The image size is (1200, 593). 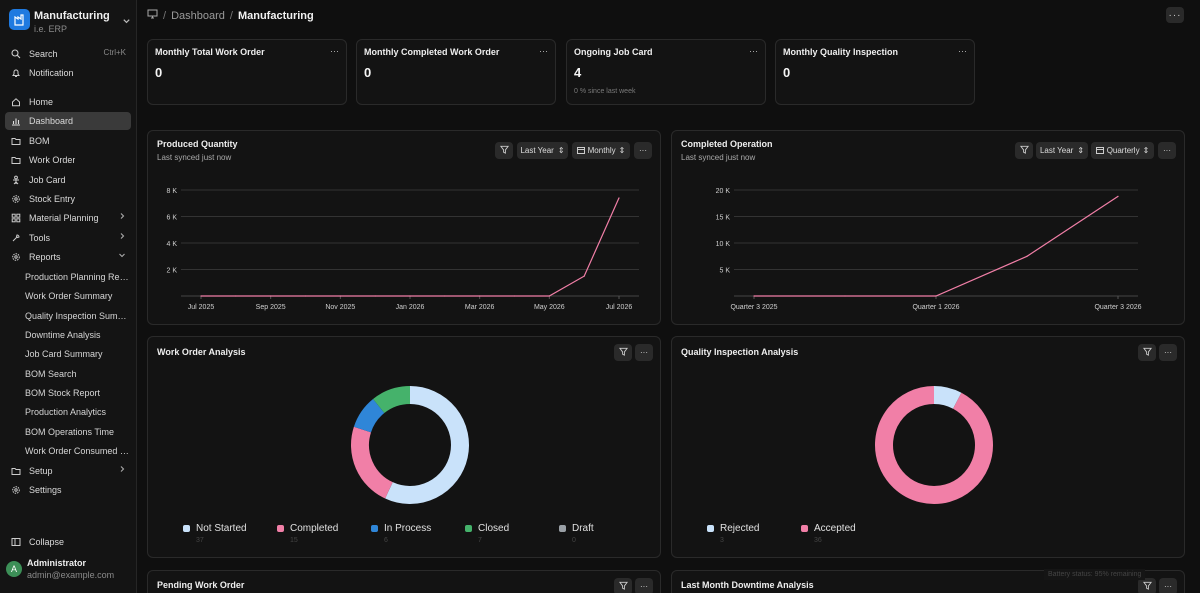 I want to click on select-arrows-icon: ⇕, so click(x=1146, y=150).